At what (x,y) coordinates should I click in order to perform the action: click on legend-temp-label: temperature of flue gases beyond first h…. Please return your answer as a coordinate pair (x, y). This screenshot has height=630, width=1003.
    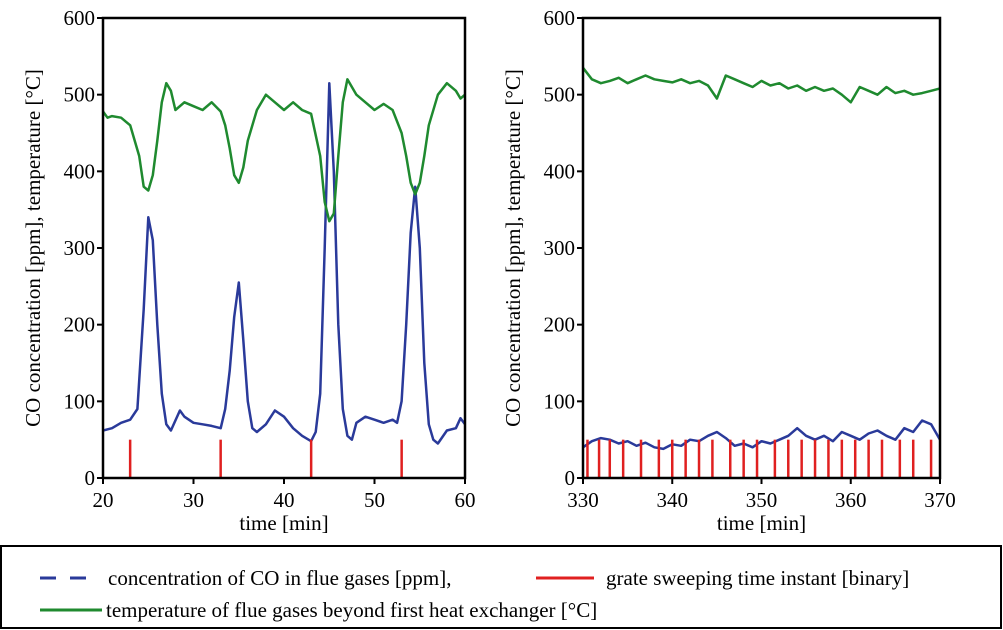
    Looking at the image, I should click on (351, 610).